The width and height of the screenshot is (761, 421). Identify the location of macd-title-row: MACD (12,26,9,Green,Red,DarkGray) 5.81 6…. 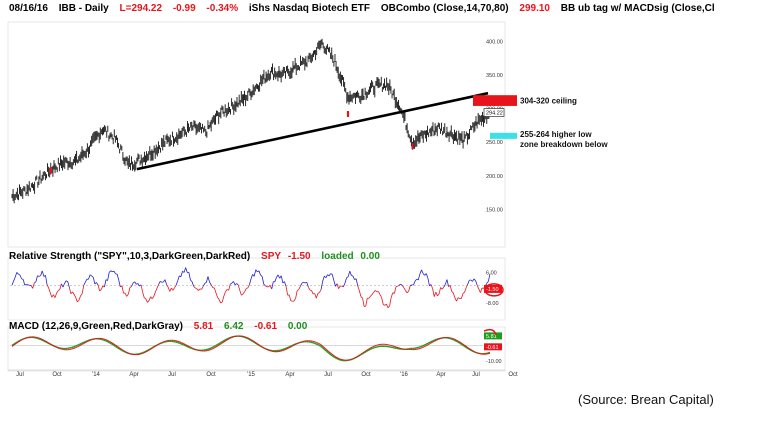
(162, 326).